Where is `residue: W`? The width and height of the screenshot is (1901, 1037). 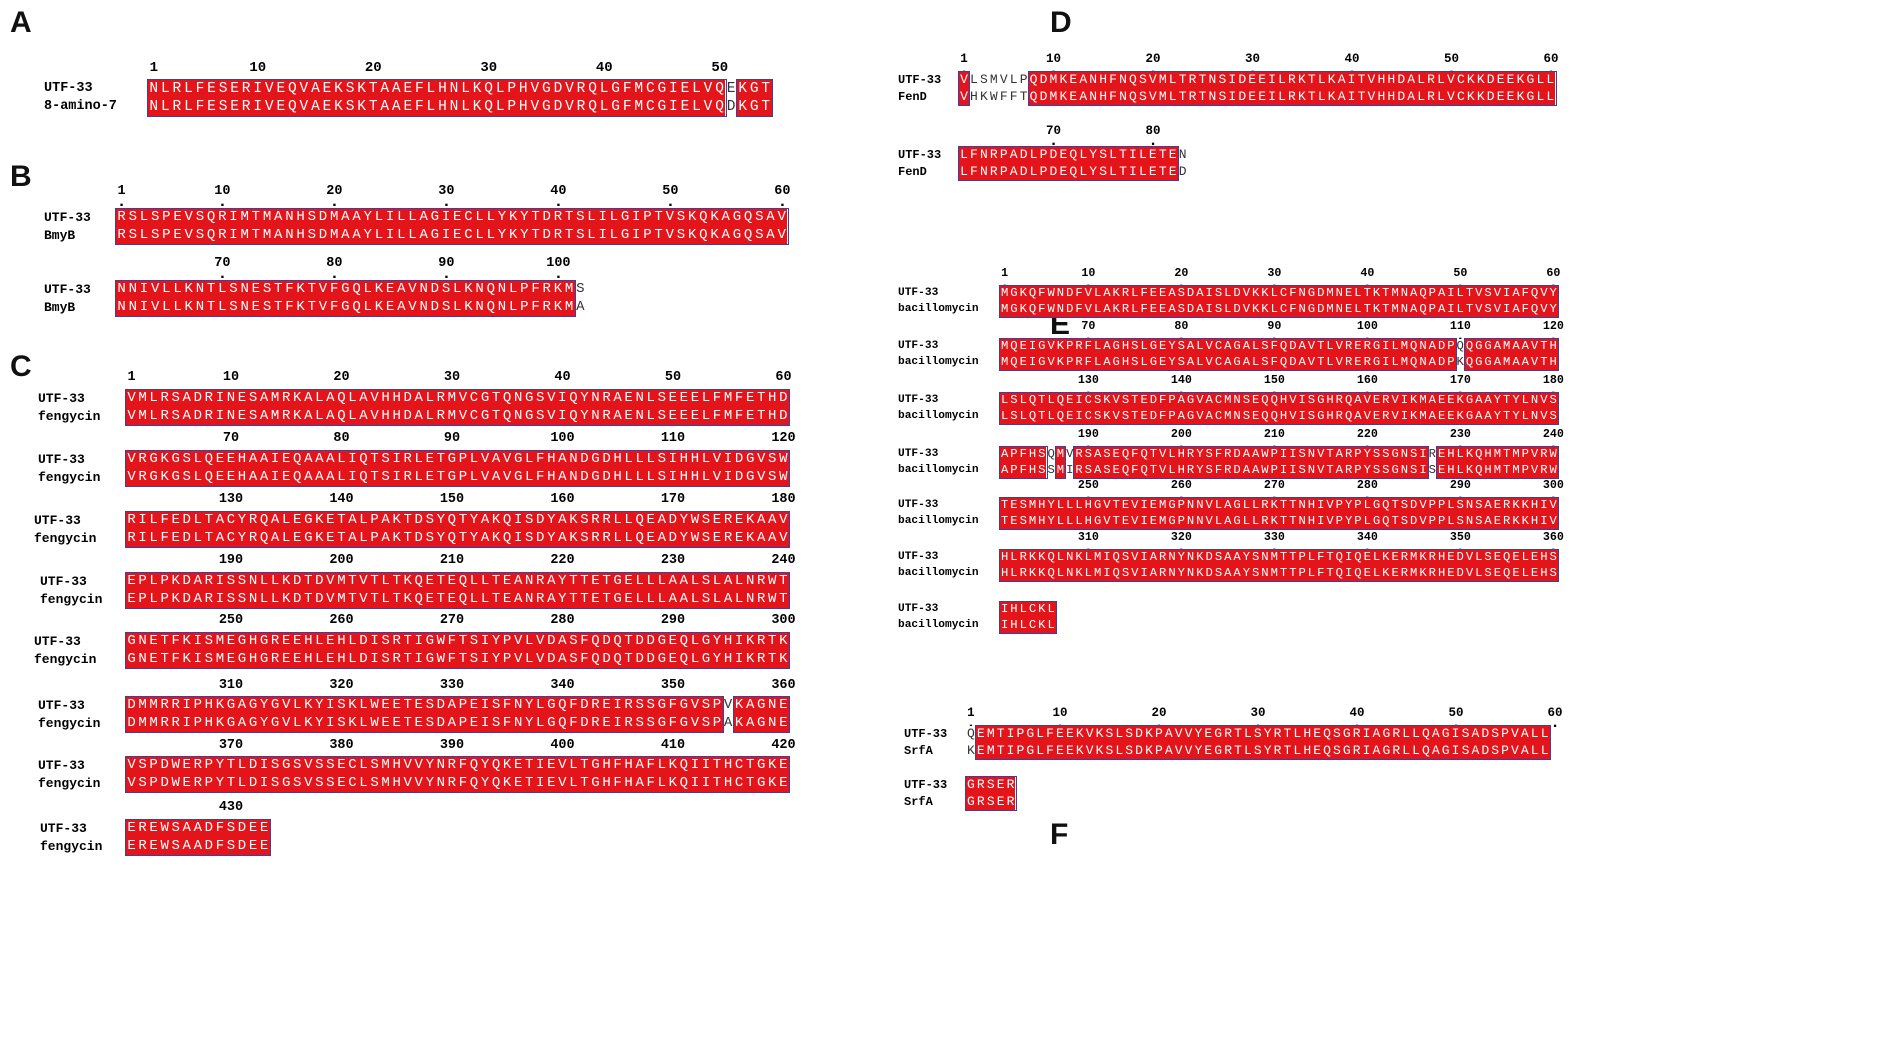 residue: W is located at coordinates (1051, 294).